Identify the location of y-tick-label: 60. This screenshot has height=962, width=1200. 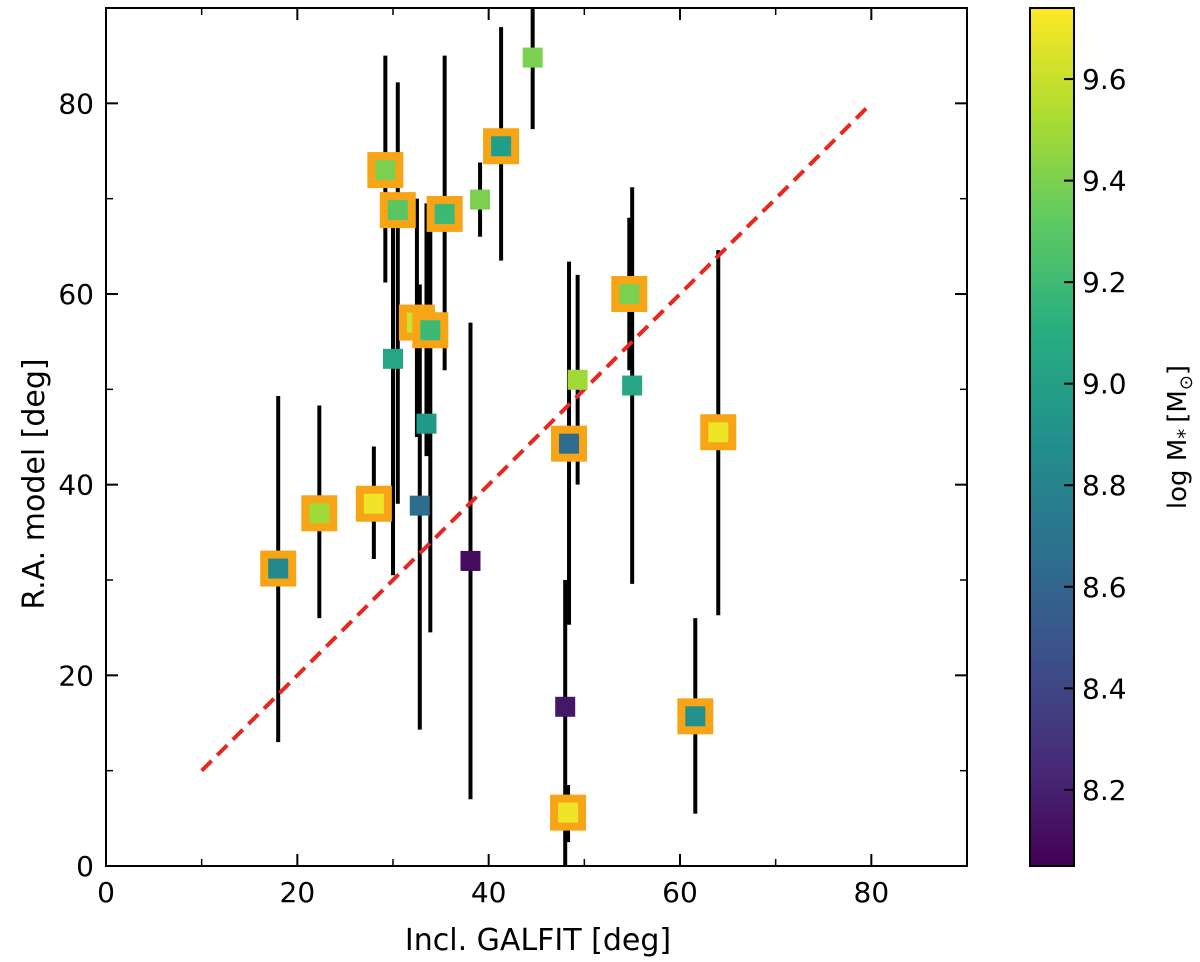
(76, 294).